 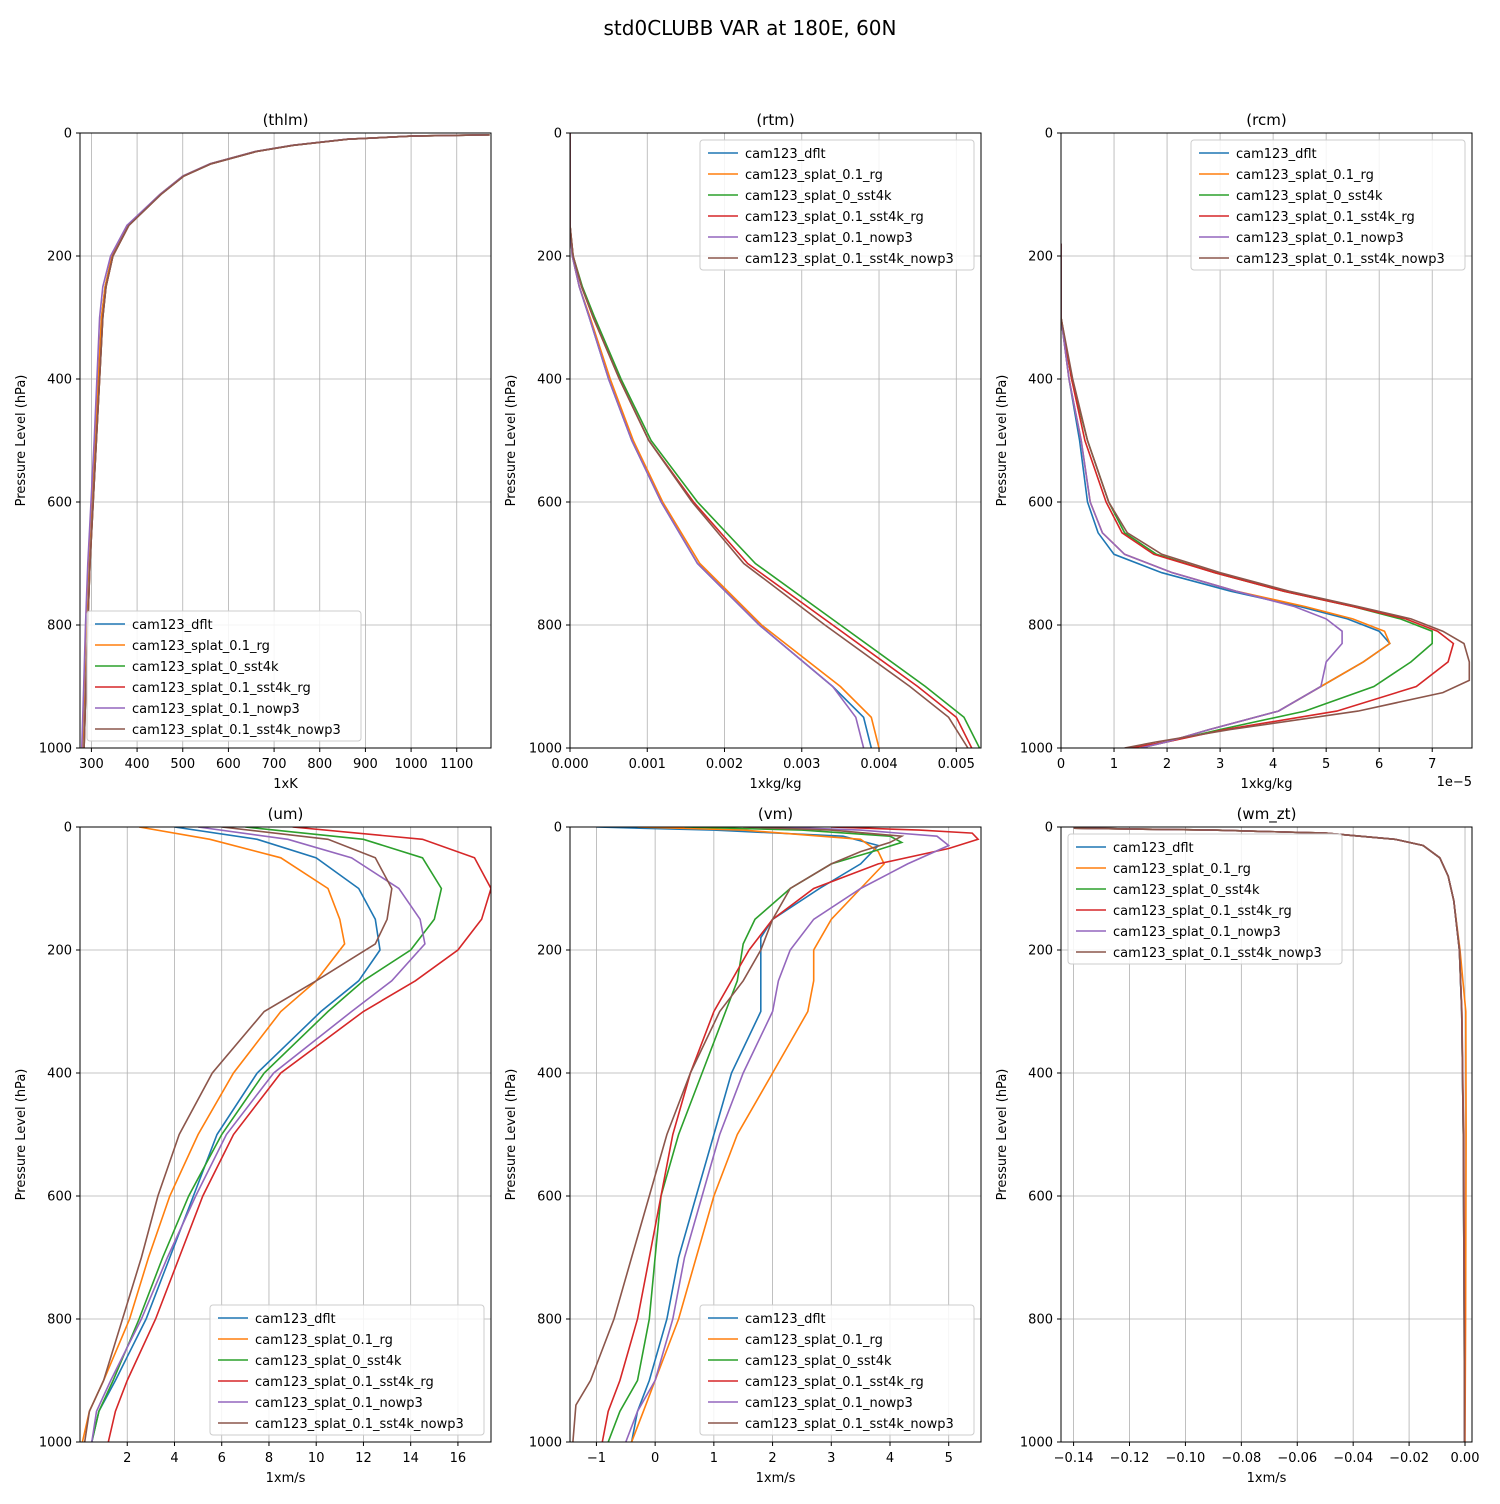 I want to click on x-tick-label: −0.06, so click(x=1297, y=1458).